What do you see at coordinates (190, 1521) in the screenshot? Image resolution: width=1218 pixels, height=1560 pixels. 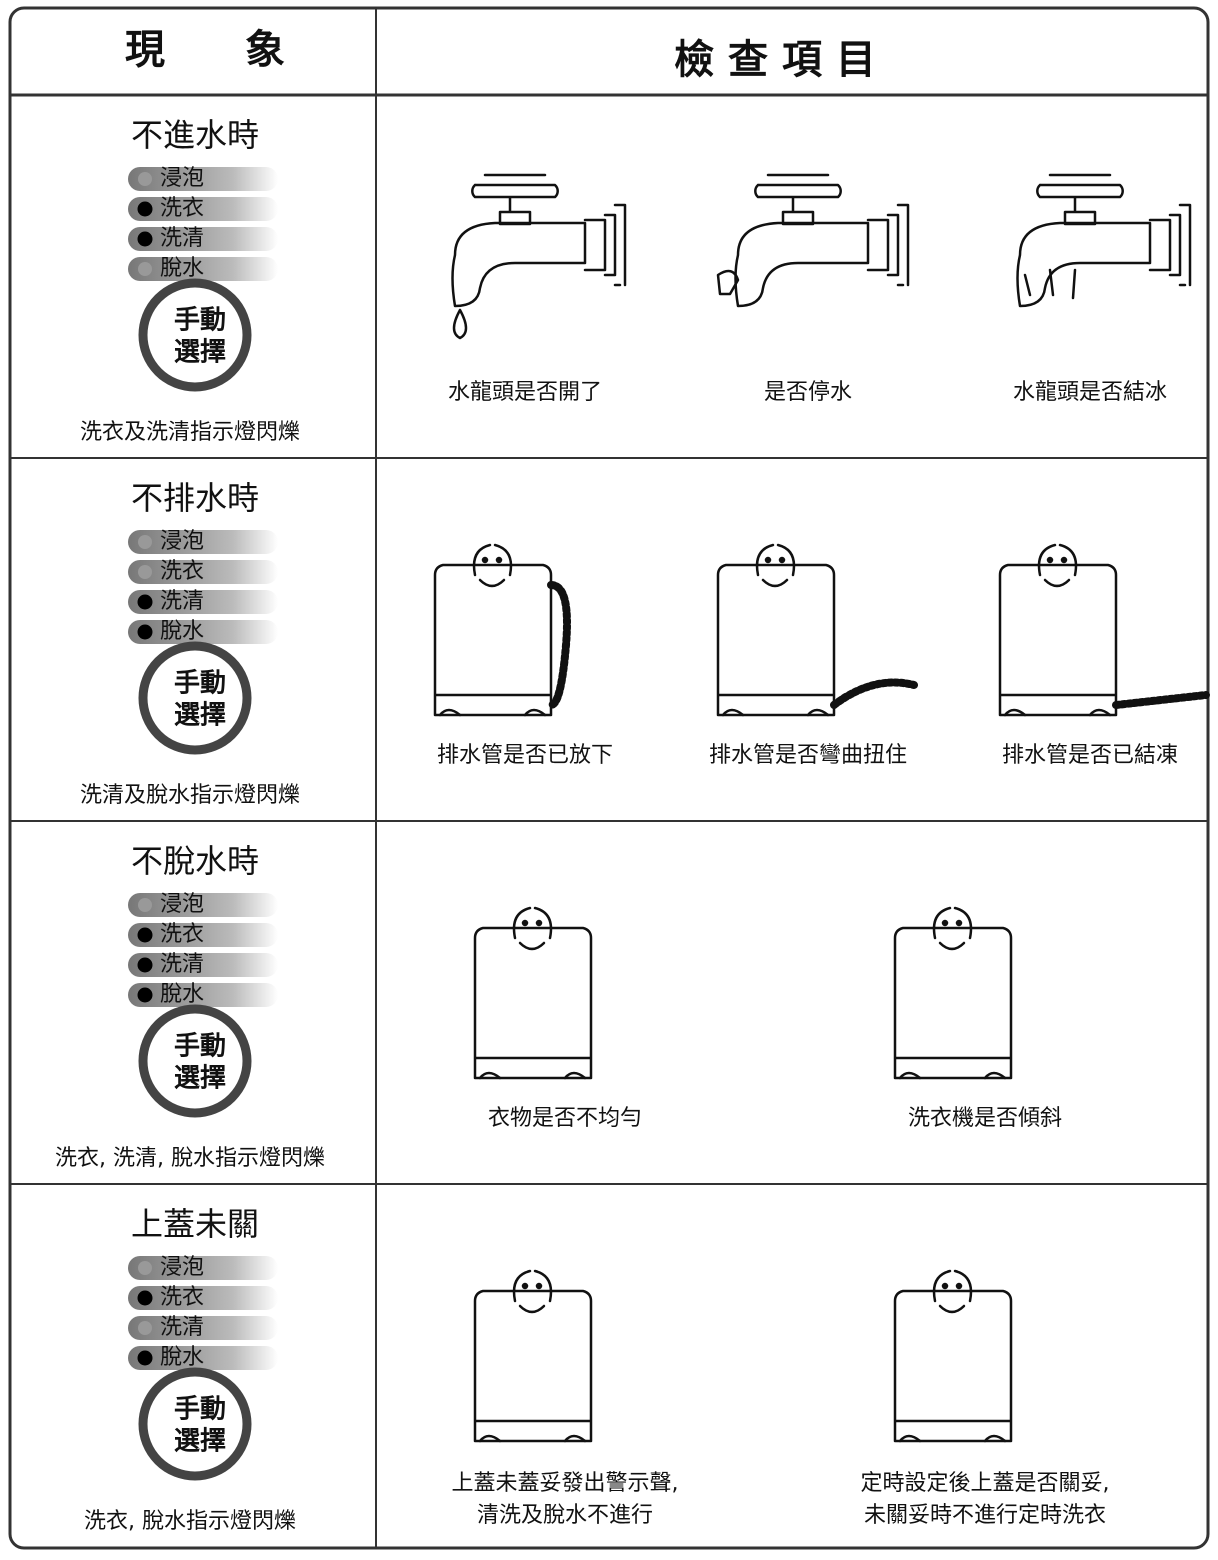 I see `symptom-caption: 洗衣, 脫水指示燈閃爍` at bounding box center [190, 1521].